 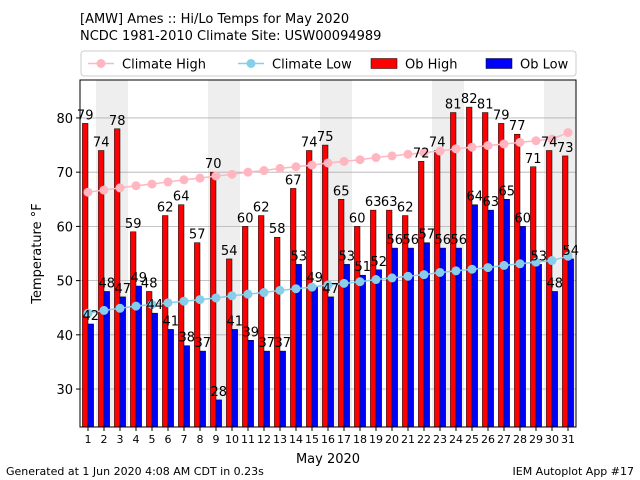 What do you see at coordinates (363, 267) in the screenshot?
I see `data-label-ob-low: 51` at bounding box center [363, 267].